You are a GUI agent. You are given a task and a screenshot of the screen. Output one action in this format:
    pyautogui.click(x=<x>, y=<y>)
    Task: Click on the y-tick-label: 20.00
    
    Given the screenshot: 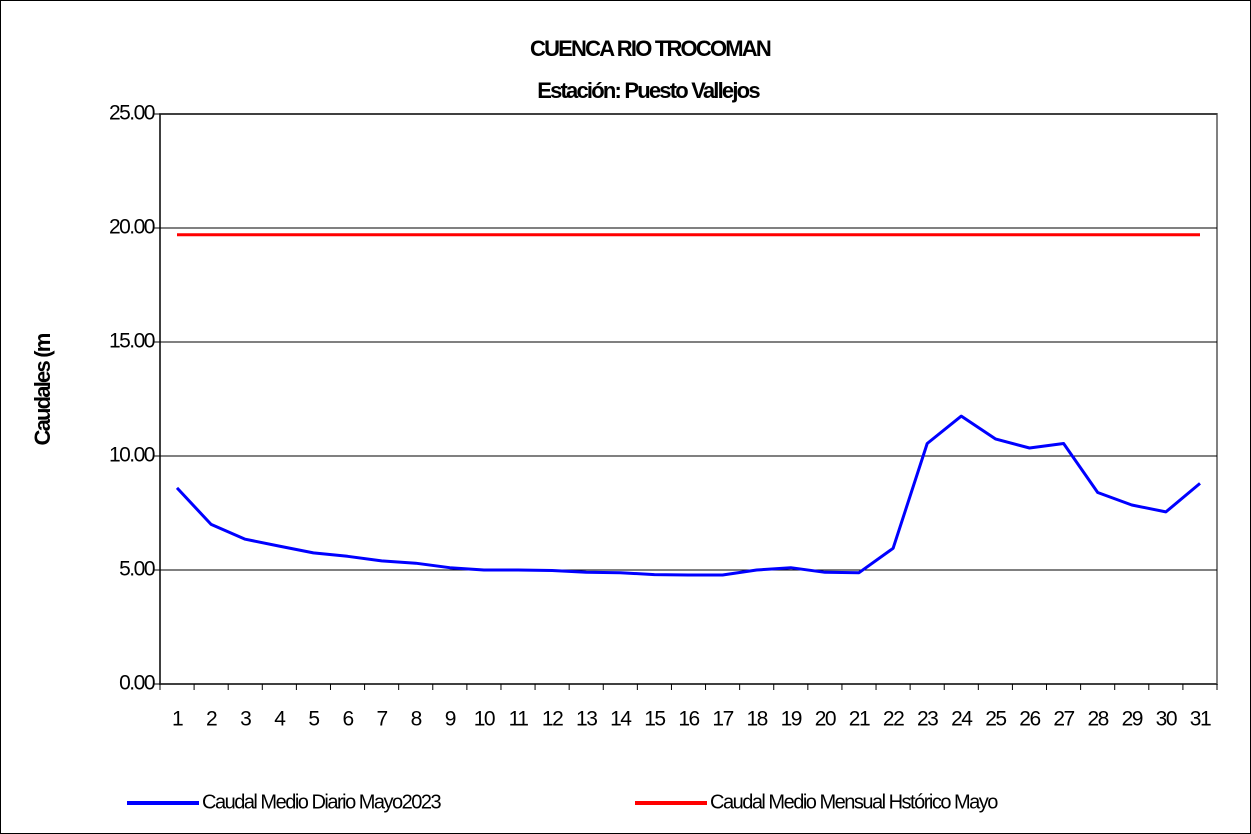 What is the action you would take?
    pyautogui.click(x=132, y=227)
    